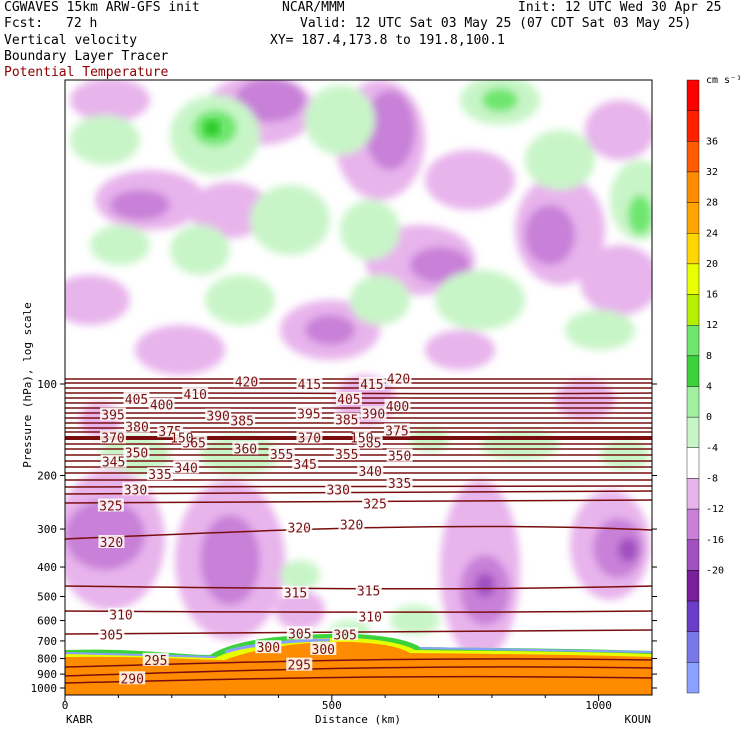 Image resolution: width=740 pixels, height=740 pixels. Describe the element at coordinates (82, 23) in the screenshot. I see `forecast-value: 72 h` at that location.